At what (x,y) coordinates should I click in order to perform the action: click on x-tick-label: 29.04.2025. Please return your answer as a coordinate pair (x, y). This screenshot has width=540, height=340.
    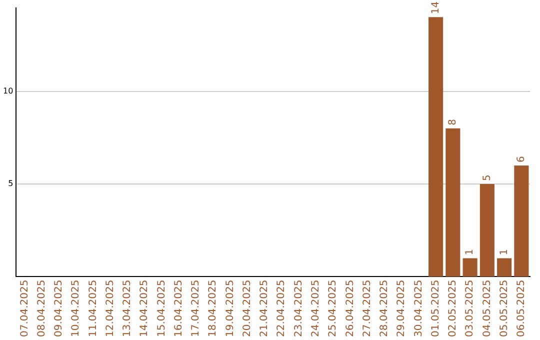
    Looking at the image, I should click on (402, 309).